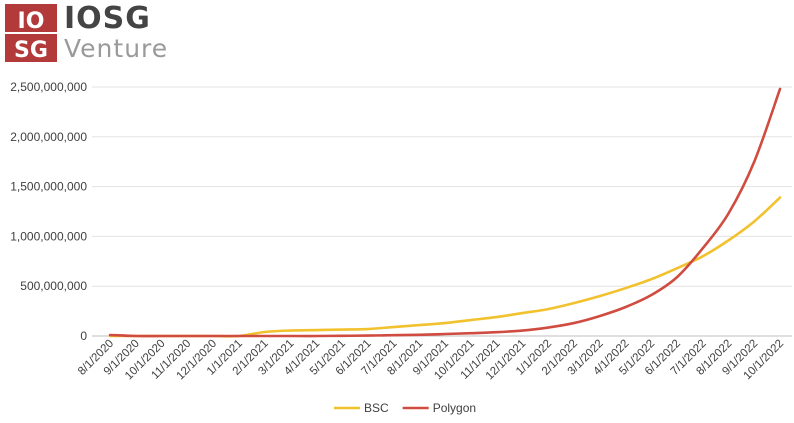 The image size is (794, 423). What do you see at coordinates (454, 408) in the screenshot?
I see `legend-label-polygon: Polygon` at bounding box center [454, 408].